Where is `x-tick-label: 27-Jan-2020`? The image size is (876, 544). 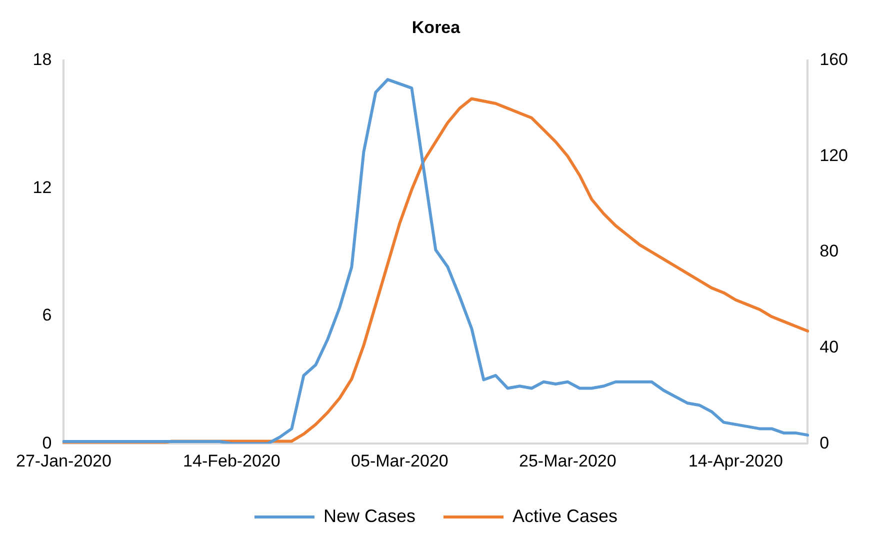 x-tick-label: 27-Jan-2020 is located at coordinates (64, 460).